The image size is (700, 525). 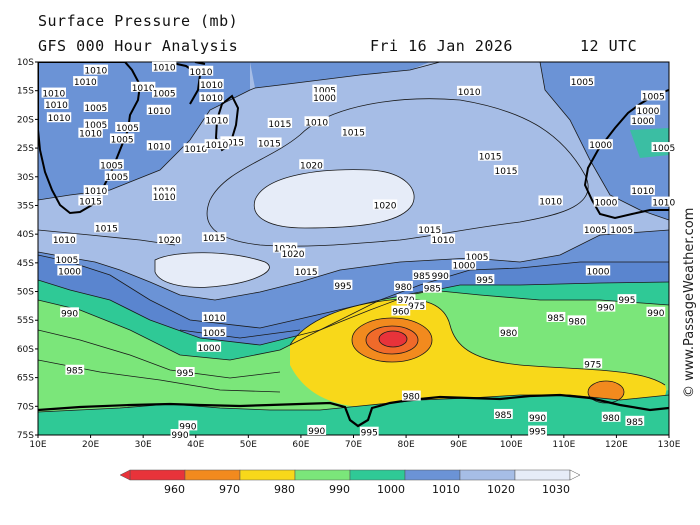 What do you see at coordinates (406, 445) in the screenshot?
I see `lon-label: 80E` at bounding box center [406, 445].